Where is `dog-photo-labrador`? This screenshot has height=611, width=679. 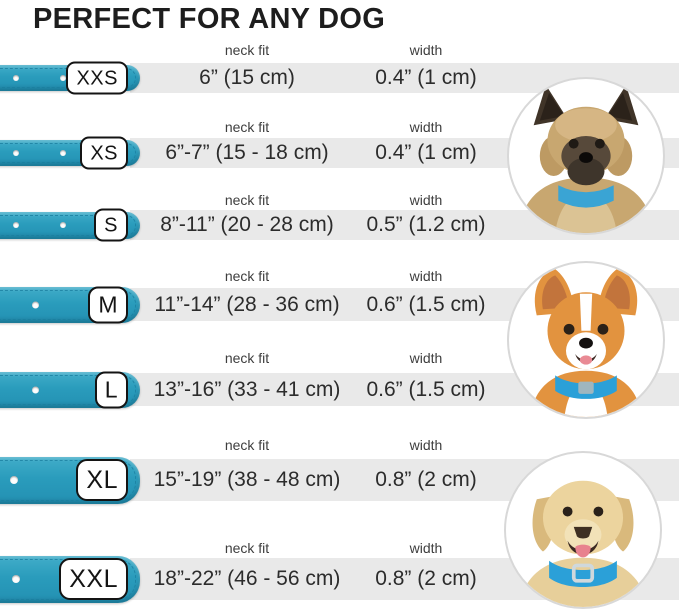 dog-photo-labrador is located at coordinates (583, 530).